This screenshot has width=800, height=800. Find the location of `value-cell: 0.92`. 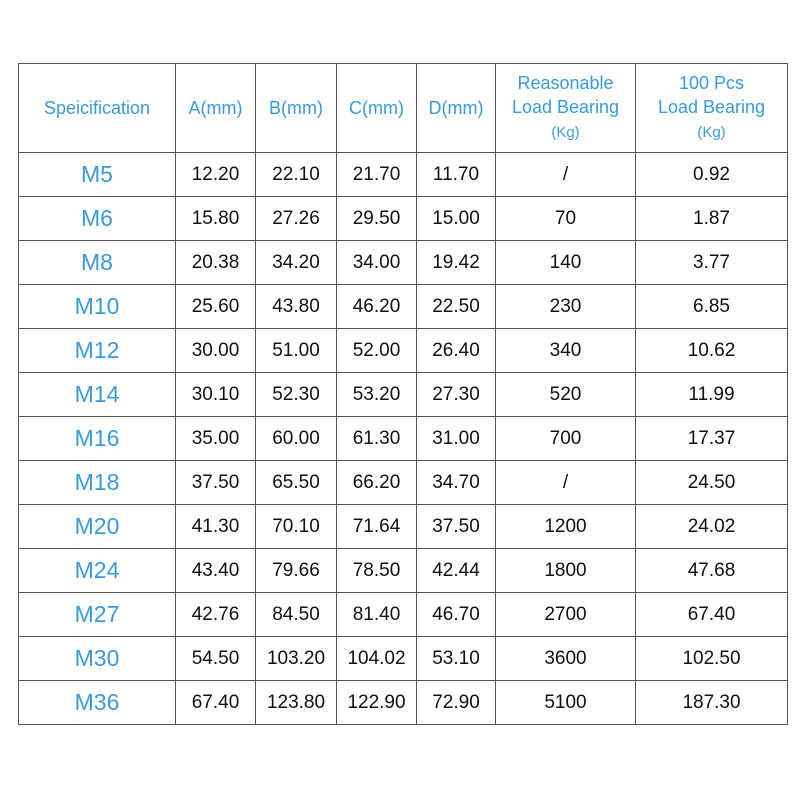

value-cell: 0.92 is located at coordinates (711, 174).